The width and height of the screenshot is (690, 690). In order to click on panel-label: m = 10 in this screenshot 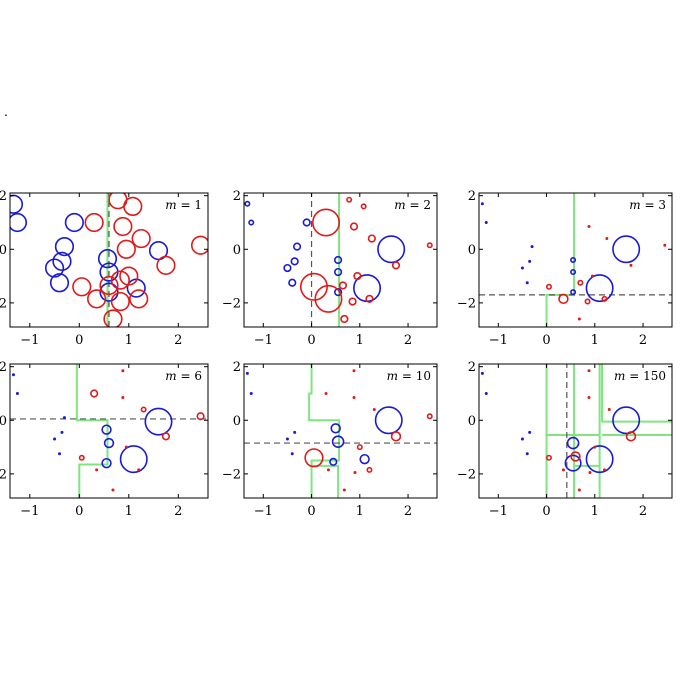, I will do `click(409, 376)`.